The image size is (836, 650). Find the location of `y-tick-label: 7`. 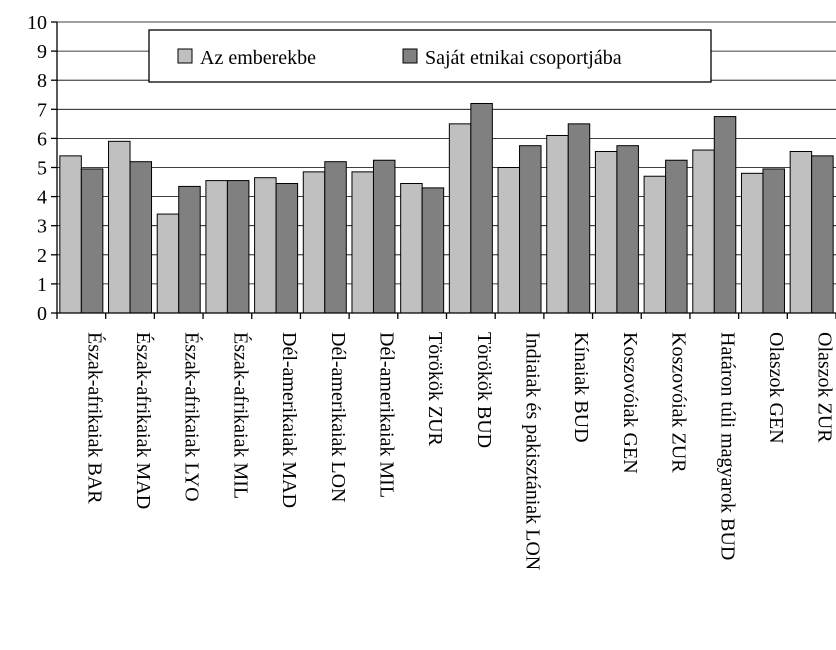

y-tick-label: 7 is located at coordinates (42, 110).